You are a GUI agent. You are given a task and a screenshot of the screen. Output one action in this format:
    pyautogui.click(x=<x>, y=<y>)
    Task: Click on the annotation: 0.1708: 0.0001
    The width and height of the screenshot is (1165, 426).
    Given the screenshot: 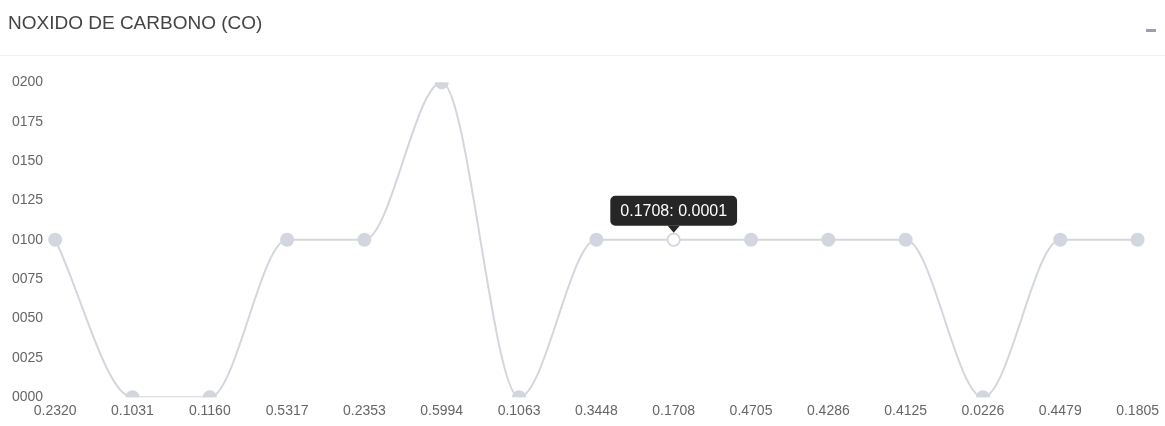 What is the action you would take?
    pyautogui.click(x=674, y=211)
    